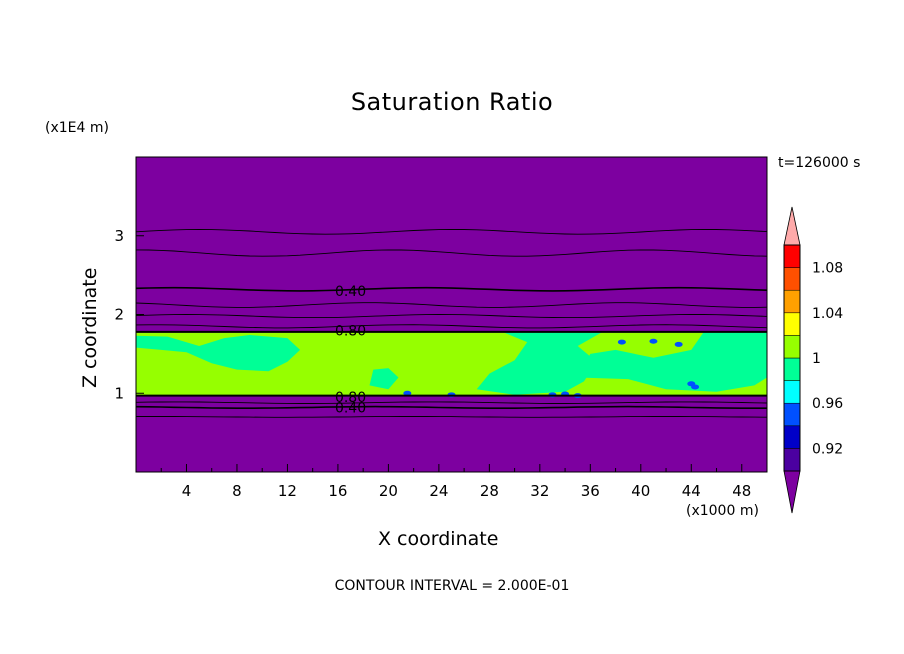 The height and width of the screenshot is (654, 904). I want to click on colorbar-under-arrow, so click(792, 492).